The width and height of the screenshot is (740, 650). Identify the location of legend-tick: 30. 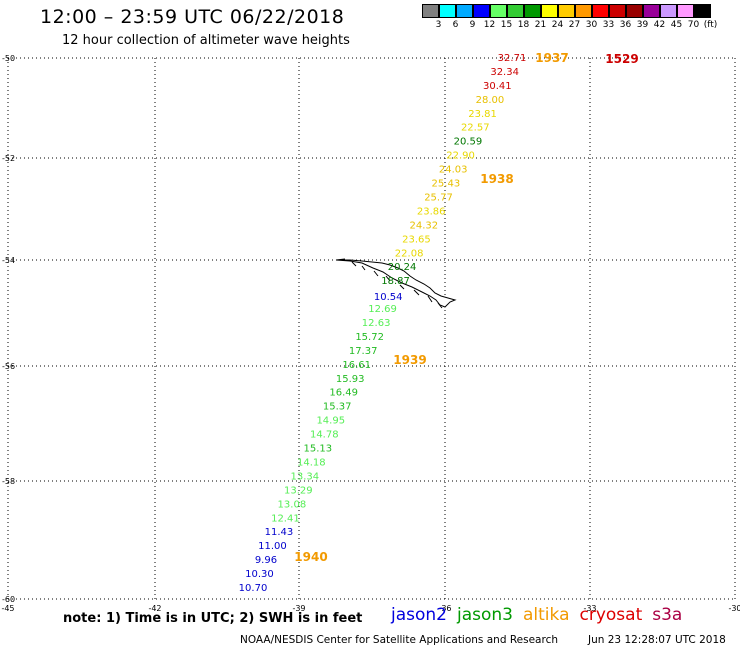
(591, 25).